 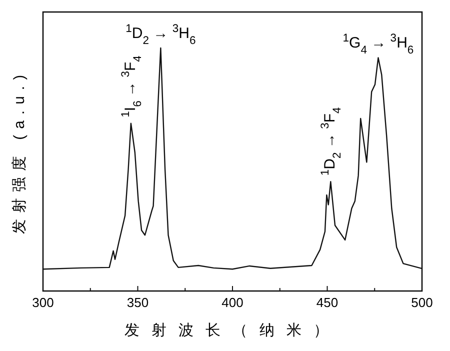 What do you see at coordinates (232, 330) in the screenshot?
I see `x-axis-title: 发射波长（纳米）` at bounding box center [232, 330].